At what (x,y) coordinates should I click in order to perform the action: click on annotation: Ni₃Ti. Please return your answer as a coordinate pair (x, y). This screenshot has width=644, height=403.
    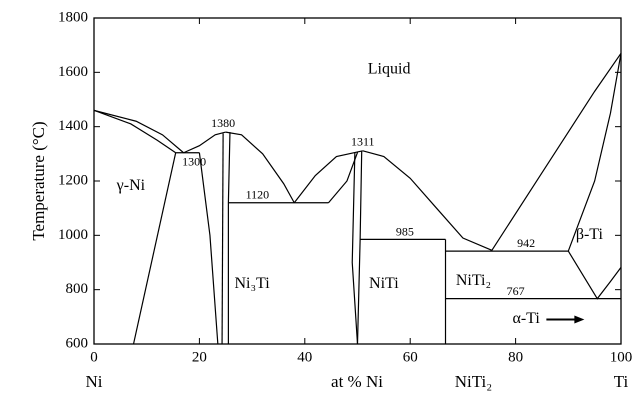
    Looking at the image, I should click on (252, 283).